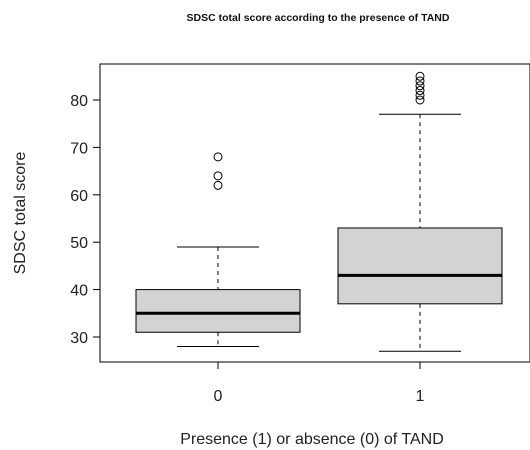  I want to click on y-axis-label: SDSC total score, so click(20, 213).